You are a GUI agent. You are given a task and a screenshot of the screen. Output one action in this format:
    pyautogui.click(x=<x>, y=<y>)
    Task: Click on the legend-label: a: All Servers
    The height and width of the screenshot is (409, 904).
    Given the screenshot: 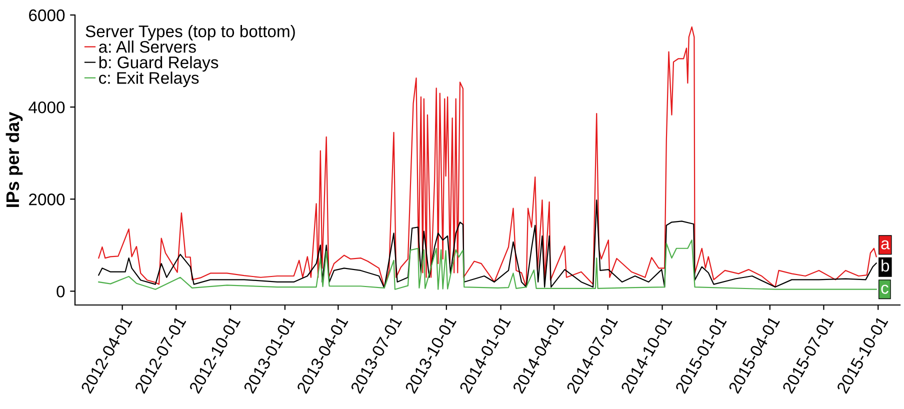 What is the action you would take?
    pyautogui.click(x=147, y=46)
    